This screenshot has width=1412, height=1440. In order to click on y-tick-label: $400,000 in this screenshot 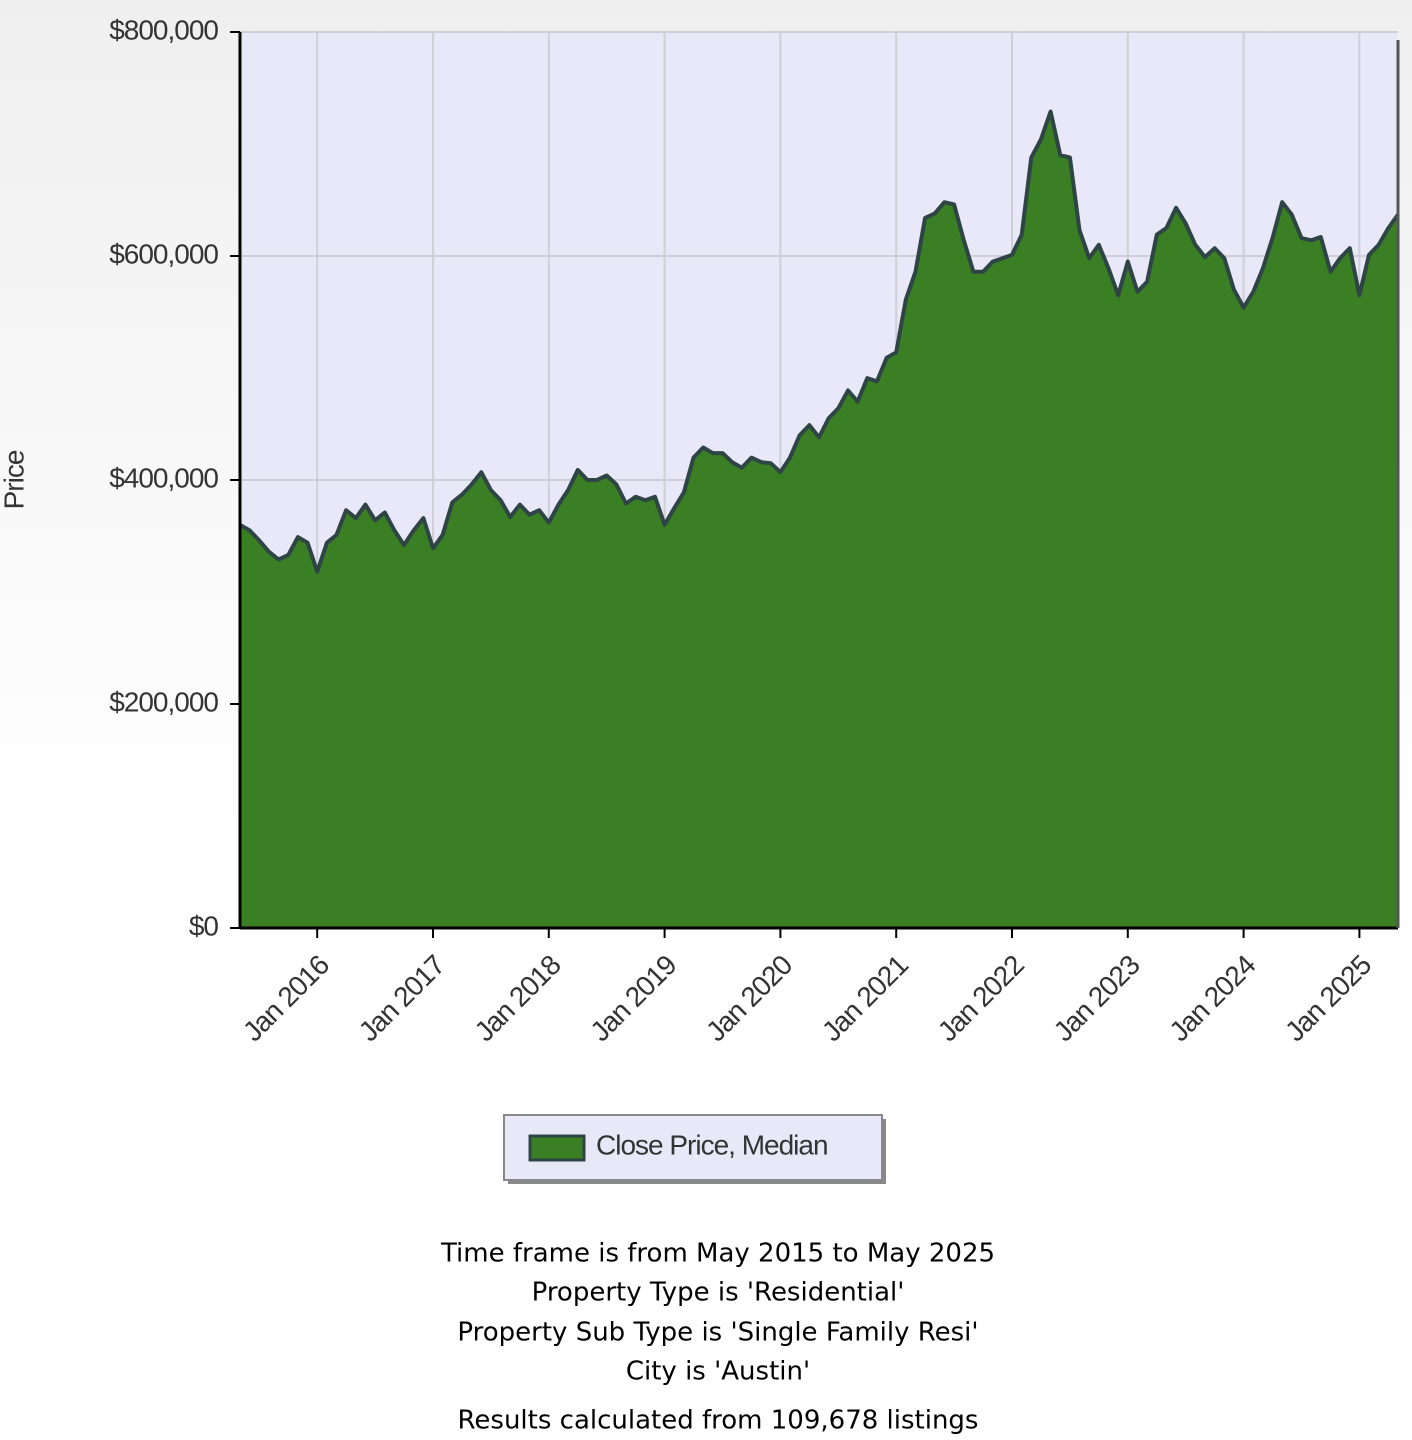, I will do `click(163, 477)`.